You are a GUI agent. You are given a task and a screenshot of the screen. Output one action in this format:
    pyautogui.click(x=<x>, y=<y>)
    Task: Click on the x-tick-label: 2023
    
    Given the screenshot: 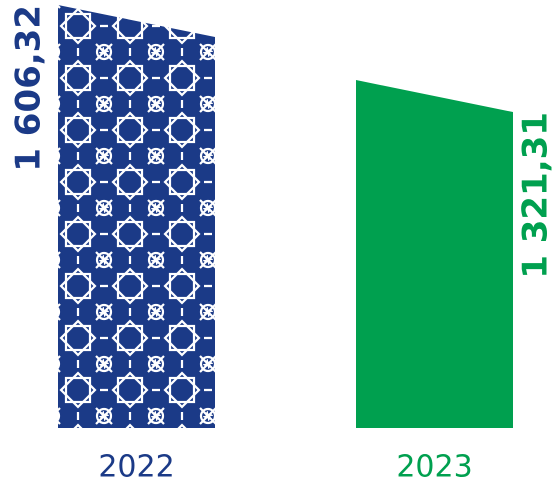 What is the action you would take?
    pyautogui.click(x=434, y=467)
    